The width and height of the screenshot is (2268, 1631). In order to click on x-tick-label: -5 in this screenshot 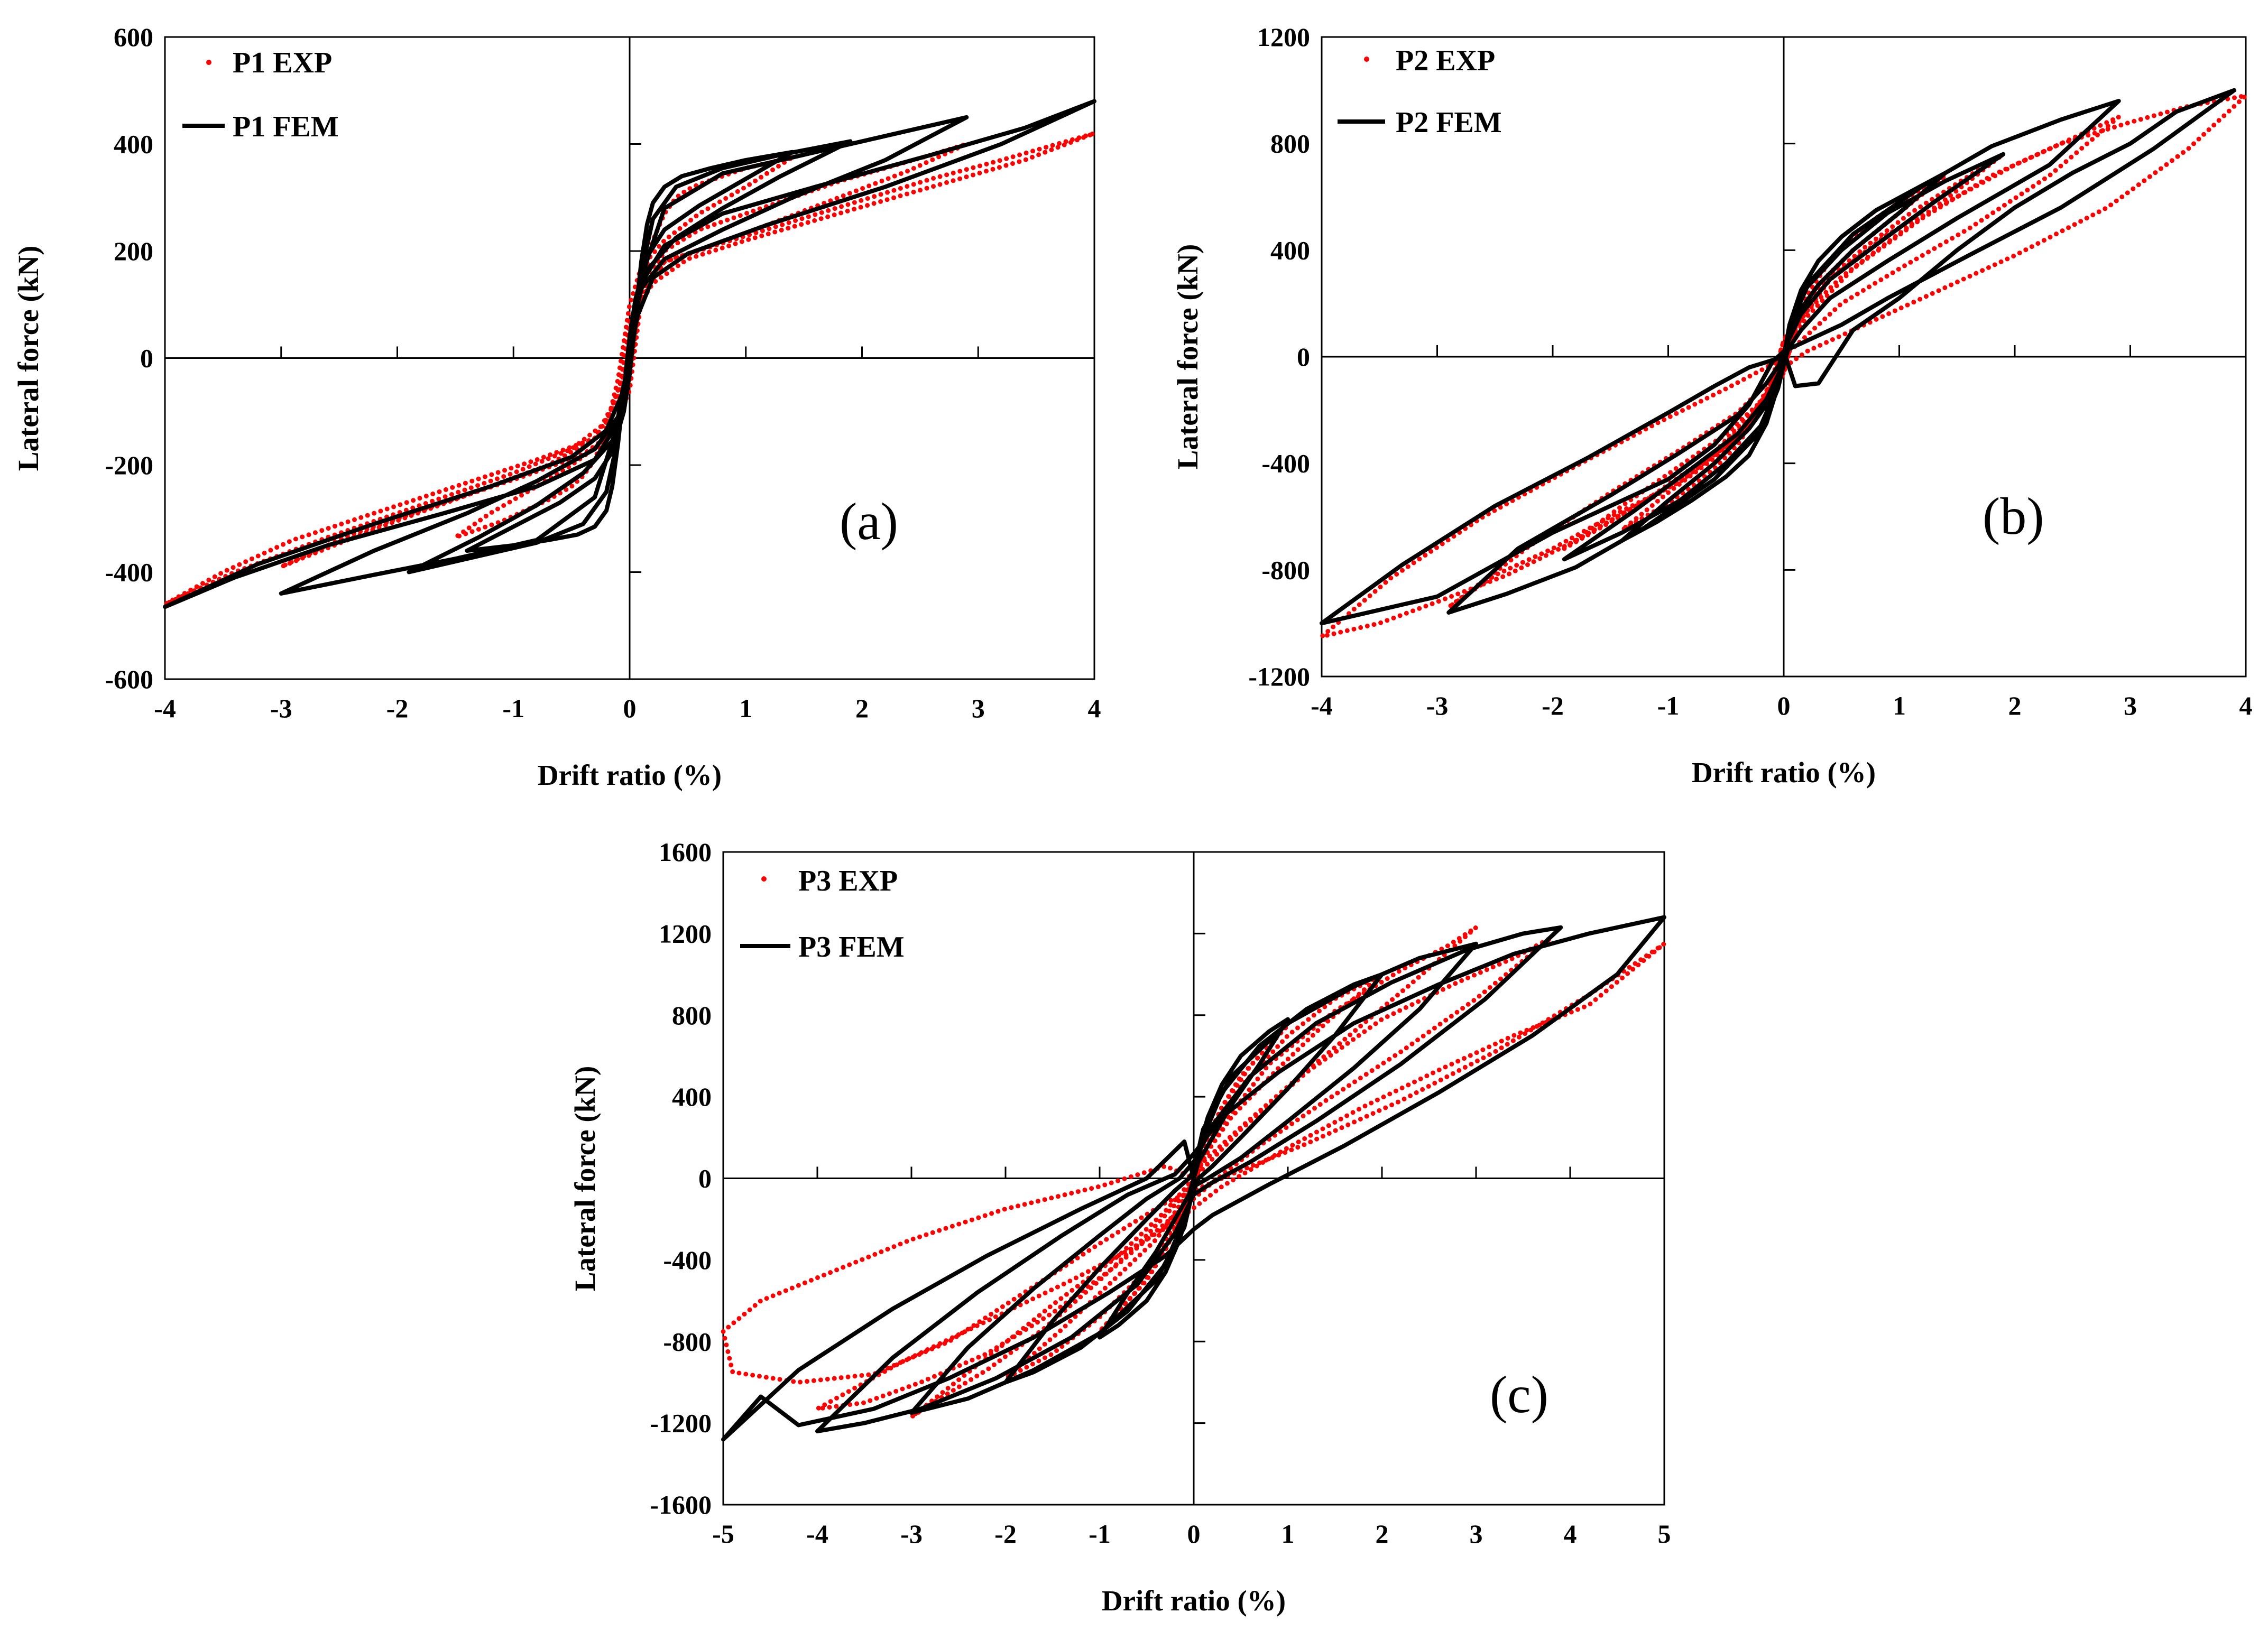, I will do `click(723, 1534)`.